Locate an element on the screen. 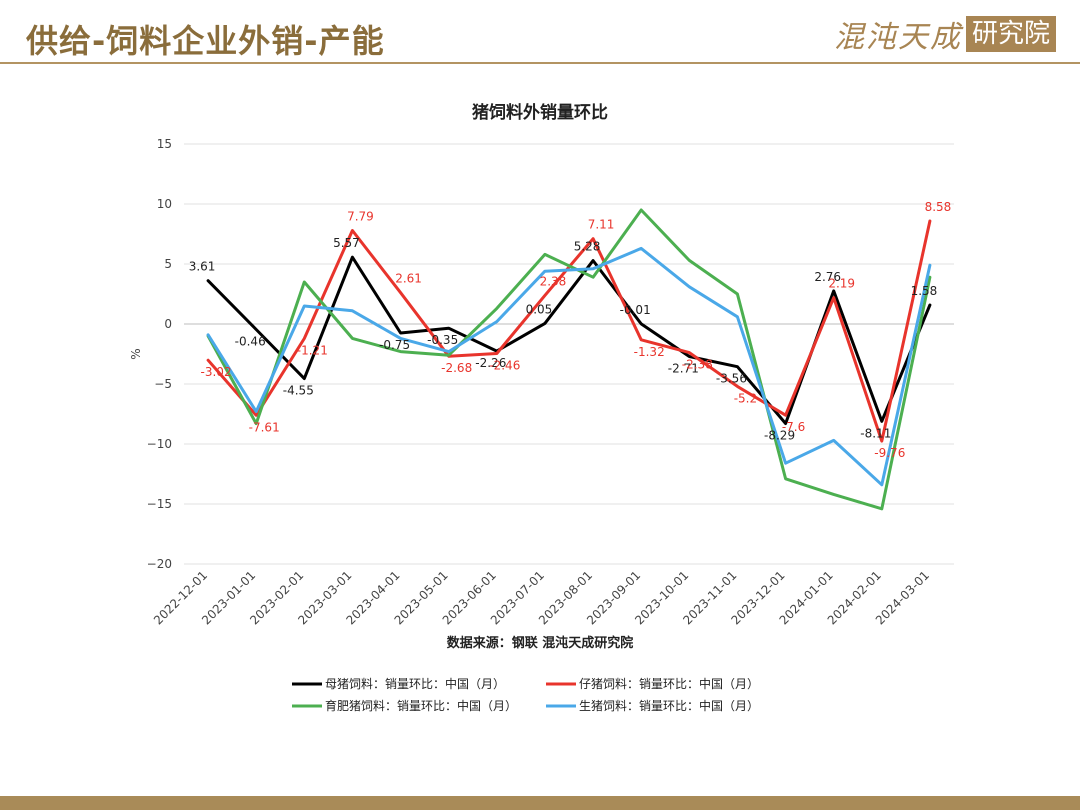 The height and width of the screenshot is (810, 1080). y-tick-label: −10 is located at coordinates (159, 444).